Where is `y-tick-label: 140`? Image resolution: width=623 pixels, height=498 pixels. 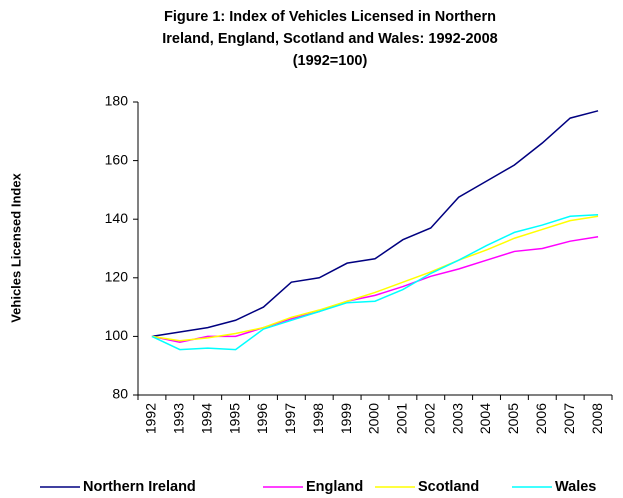 y-tick-label: 140 is located at coordinates (117, 218).